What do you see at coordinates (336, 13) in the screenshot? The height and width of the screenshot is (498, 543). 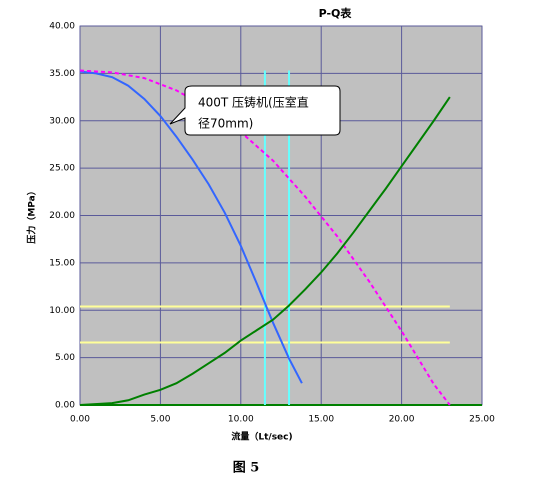 I see `chart-title: P-Q表` at bounding box center [336, 13].